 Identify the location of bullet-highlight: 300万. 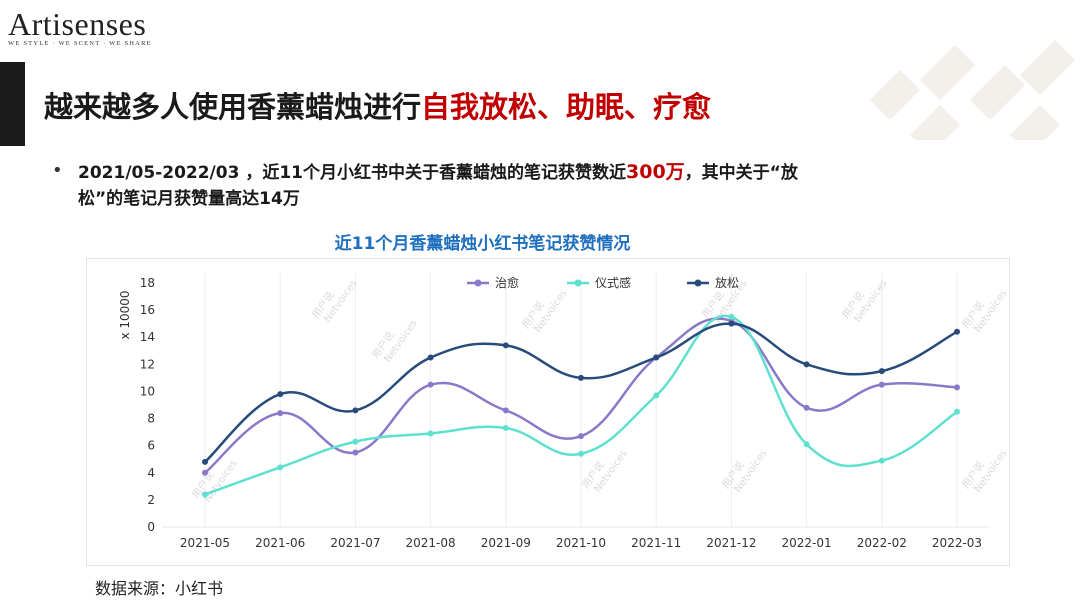
(655, 172).